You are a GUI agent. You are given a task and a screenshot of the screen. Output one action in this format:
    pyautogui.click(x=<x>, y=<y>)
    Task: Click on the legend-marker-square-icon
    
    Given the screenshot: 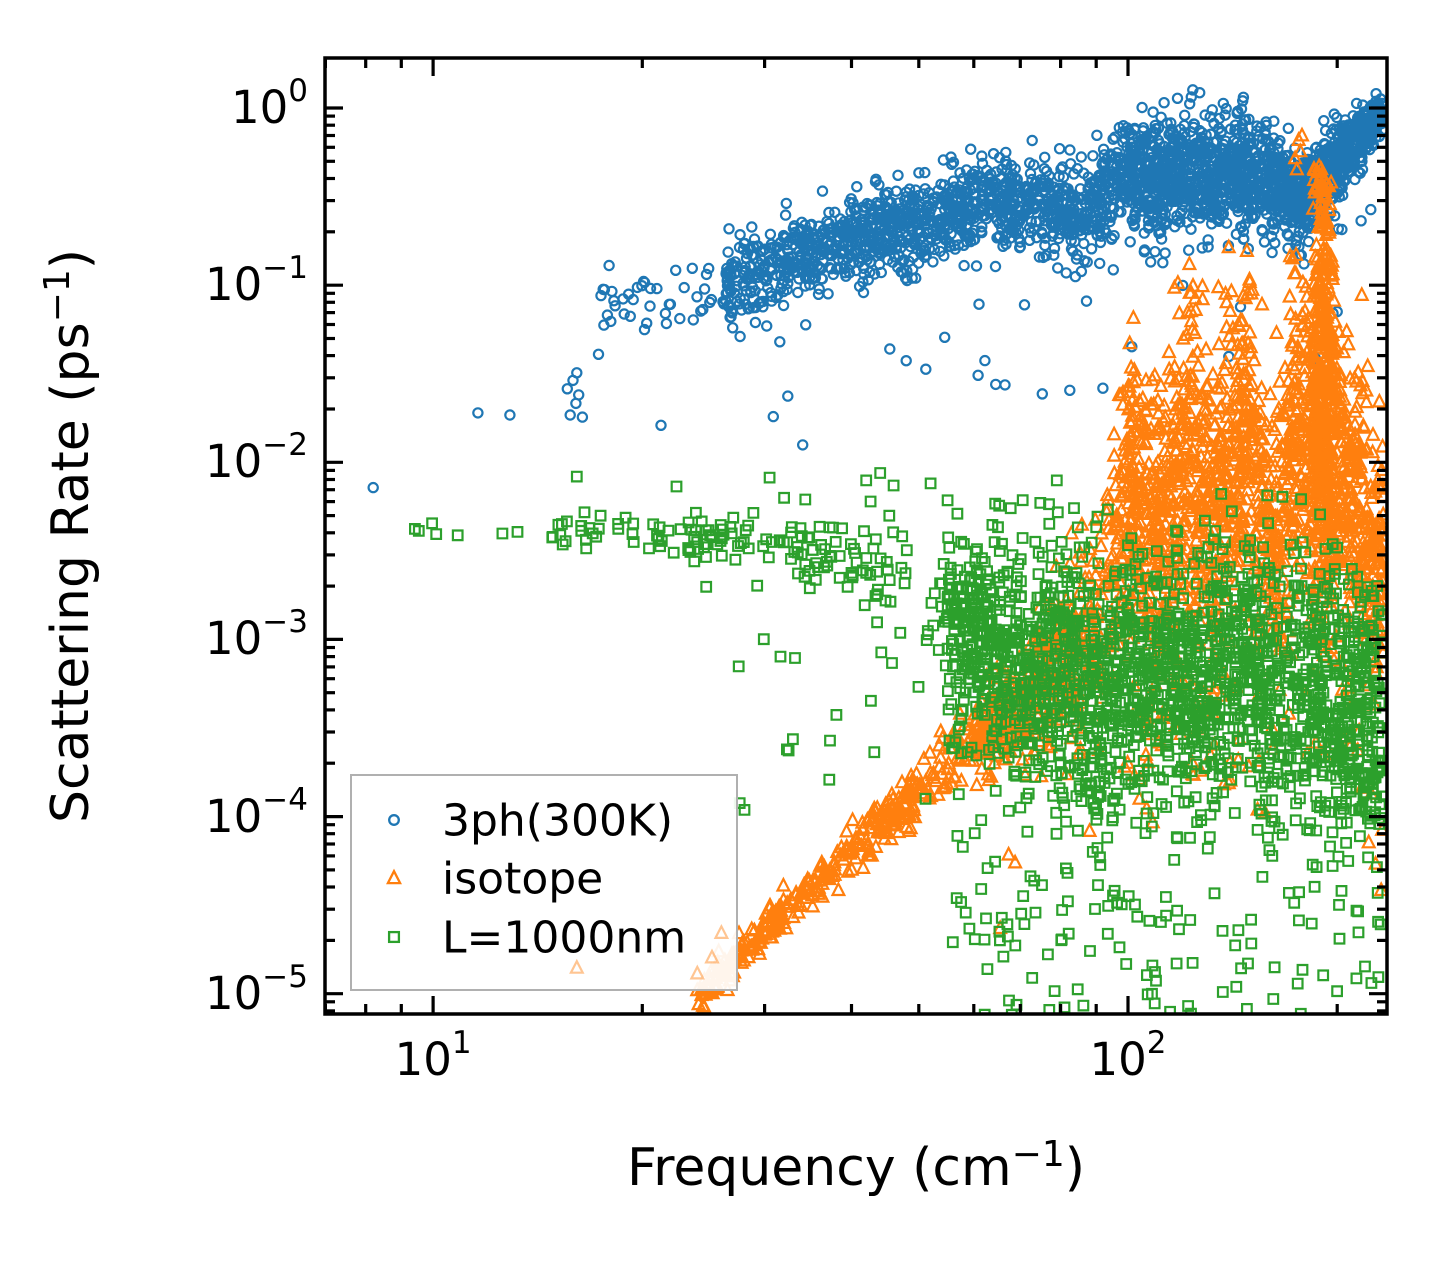 What is the action you would take?
    pyautogui.click(x=394, y=937)
    